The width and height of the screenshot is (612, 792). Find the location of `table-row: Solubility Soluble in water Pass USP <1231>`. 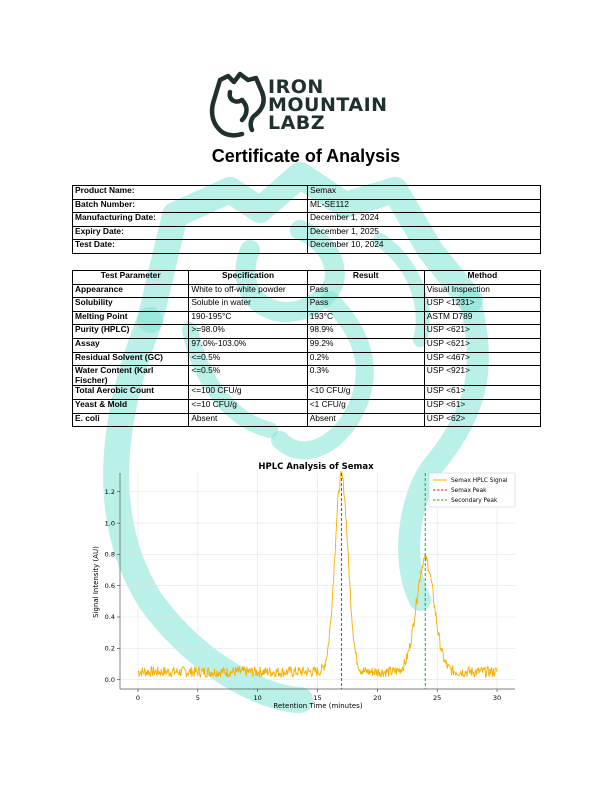

table-row: Solubility Soluble in water Pass USP <1231> is located at coordinates (306, 304).